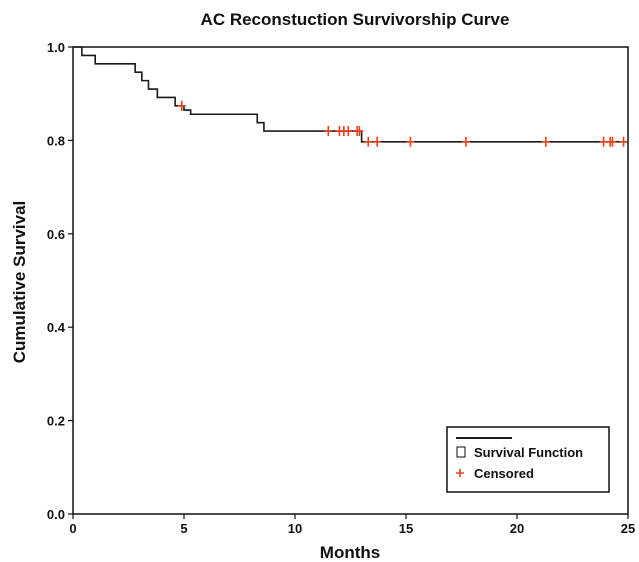  What do you see at coordinates (56, 421) in the screenshot?
I see `y-tick-label: 0.2` at bounding box center [56, 421].